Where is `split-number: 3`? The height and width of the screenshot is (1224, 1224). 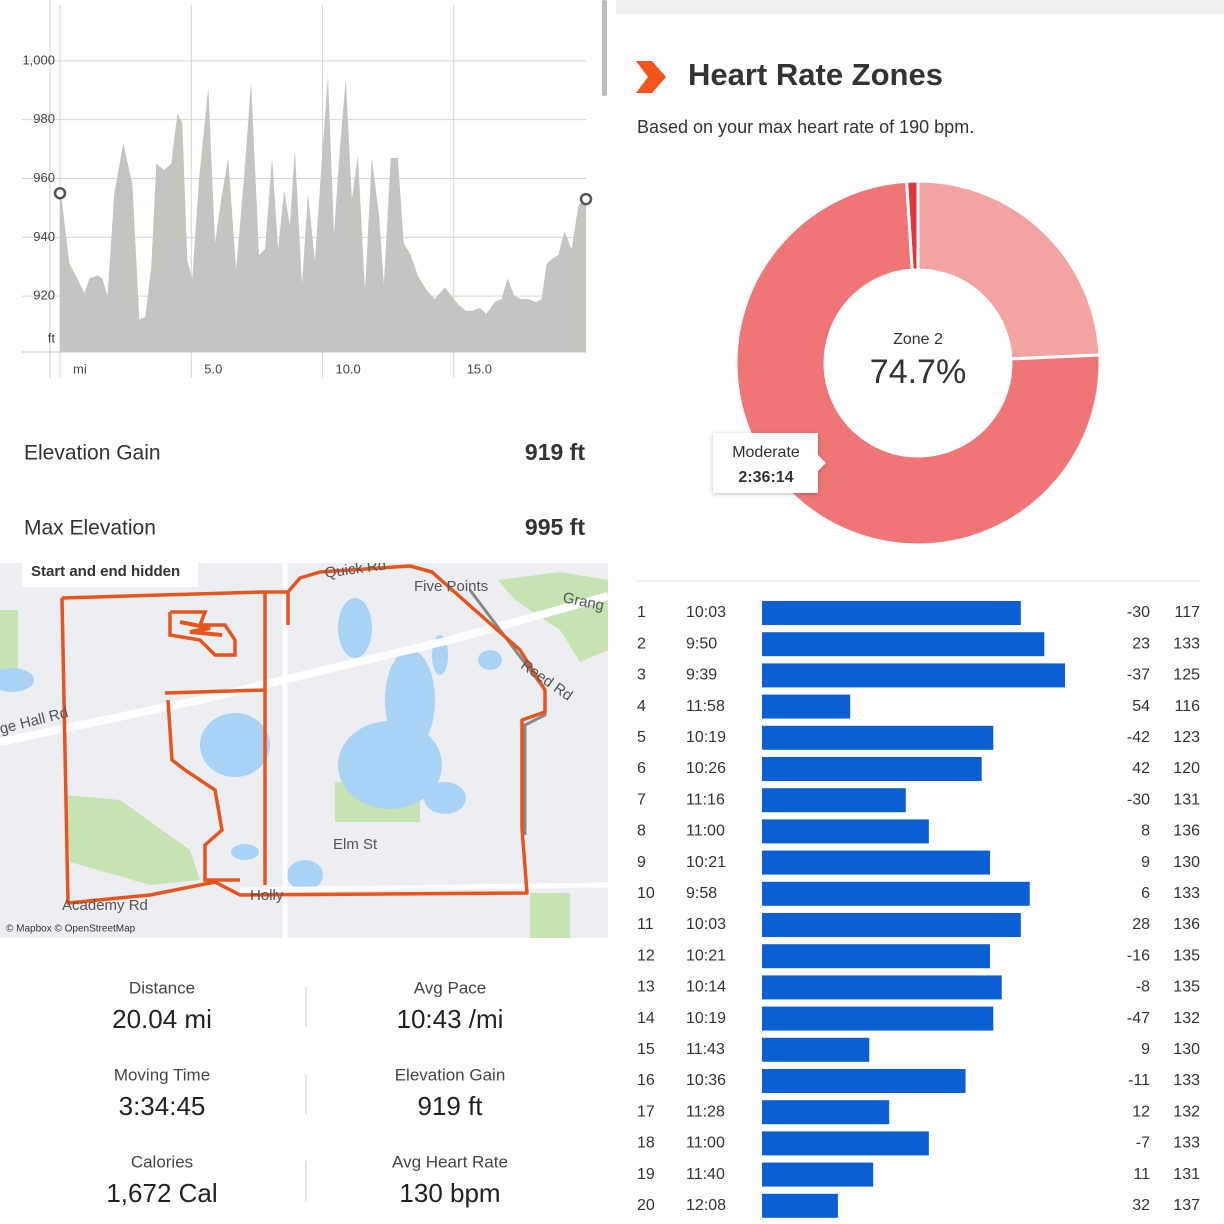 split-number: 3 is located at coordinates (641, 675).